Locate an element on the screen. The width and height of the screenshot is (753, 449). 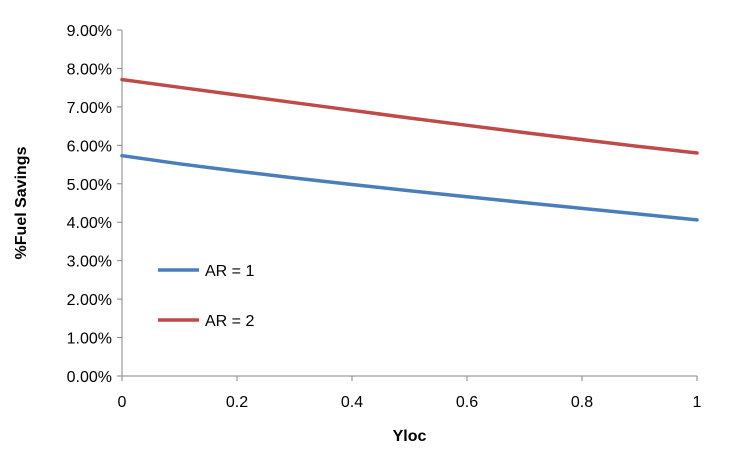
y-tick-label: 4.00% is located at coordinates (89, 223).